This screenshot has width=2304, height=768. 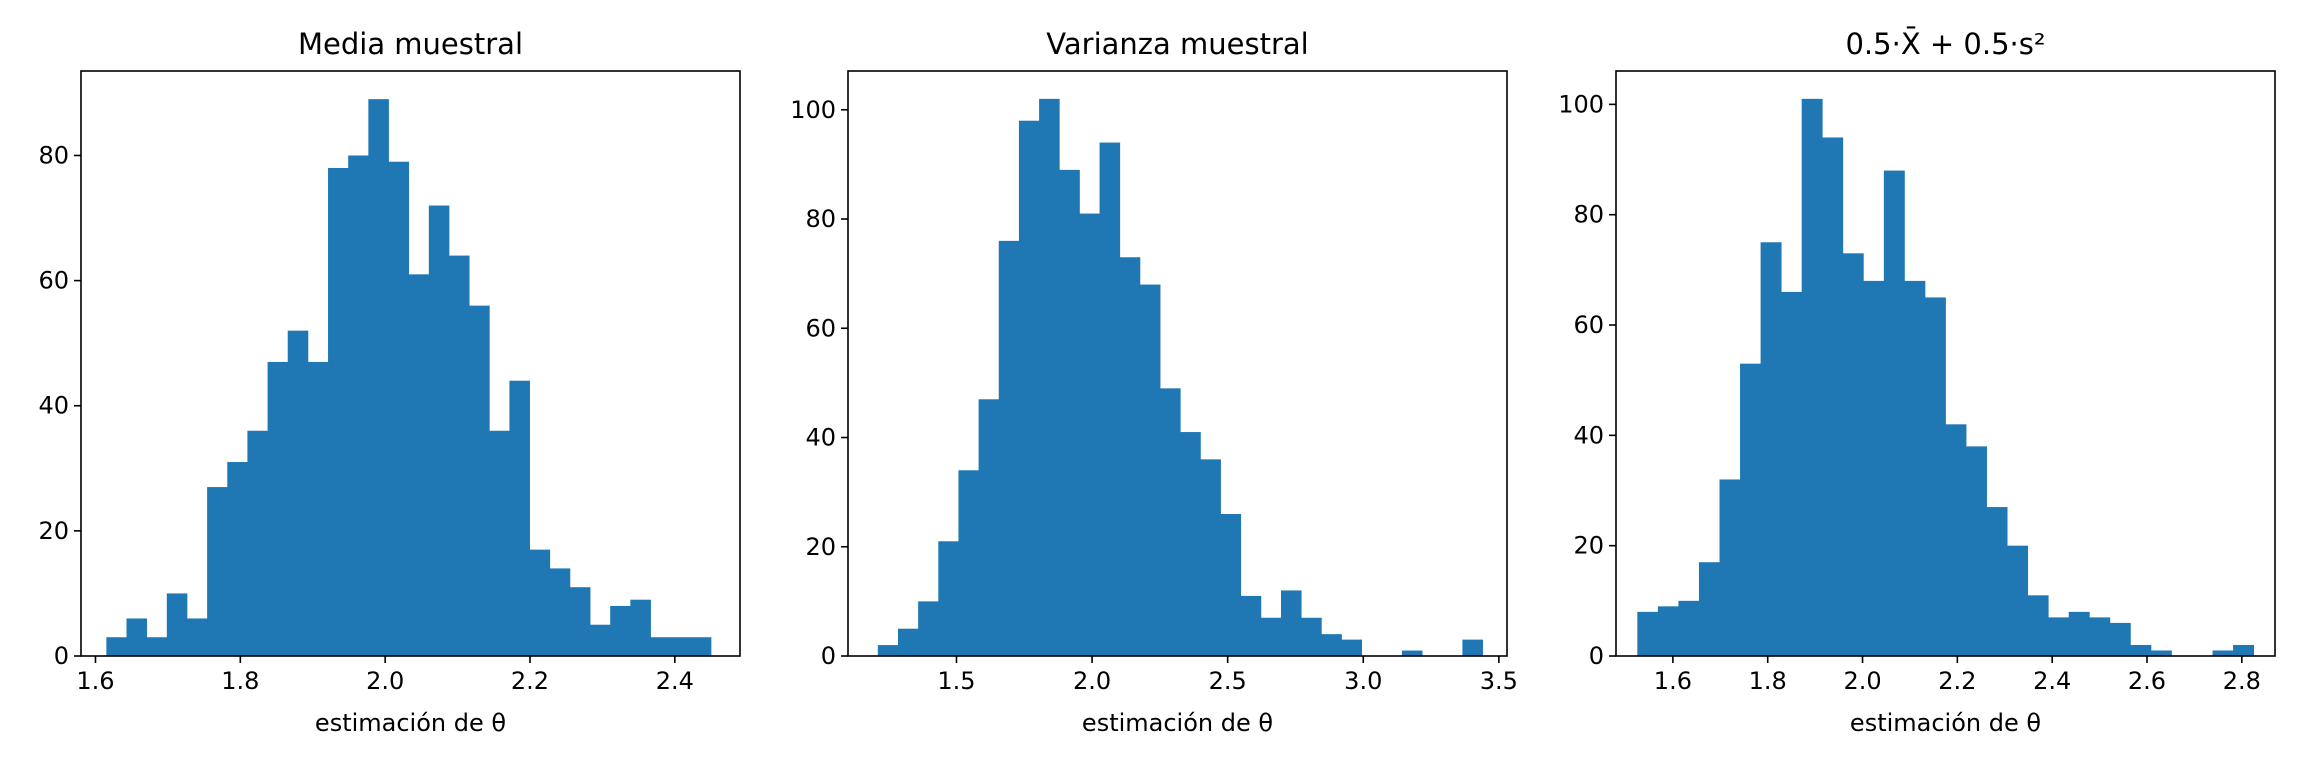 What do you see at coordinates (1363, 681) in the screenshot?
I see `x-tick-label: 3.0` at bounding box center [1363, 681].